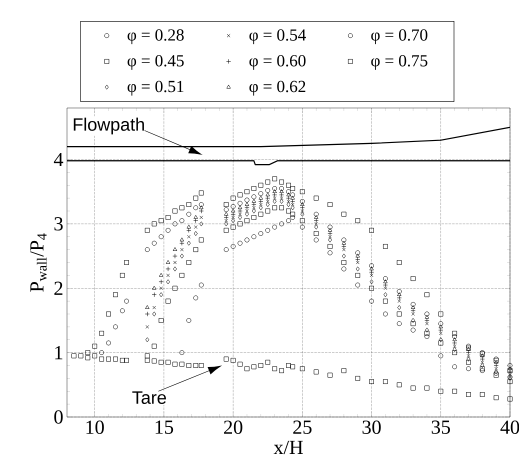 The width and height of the screenshot is (519, 466). I want to click on x-tick-label: 30, so click(371, 427).